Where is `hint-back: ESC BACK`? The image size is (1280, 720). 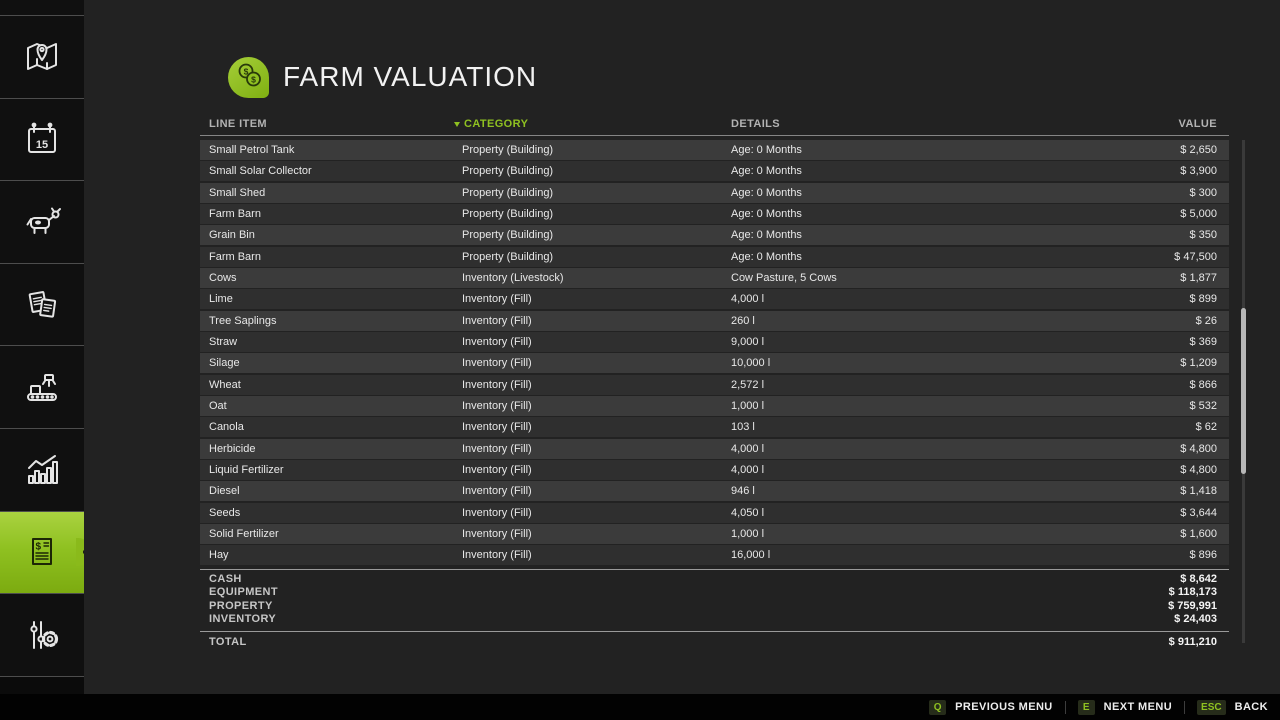 hint-back: ESC BACK is located at coordinates (1232, 707).